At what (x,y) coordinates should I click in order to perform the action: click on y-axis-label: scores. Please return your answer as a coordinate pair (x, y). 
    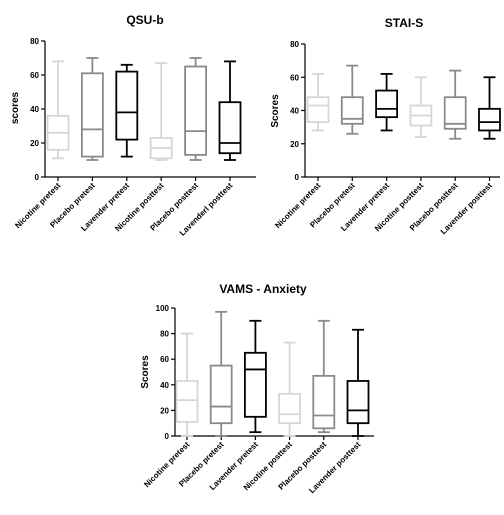
    Looking at the image, I should click on (15, 107).